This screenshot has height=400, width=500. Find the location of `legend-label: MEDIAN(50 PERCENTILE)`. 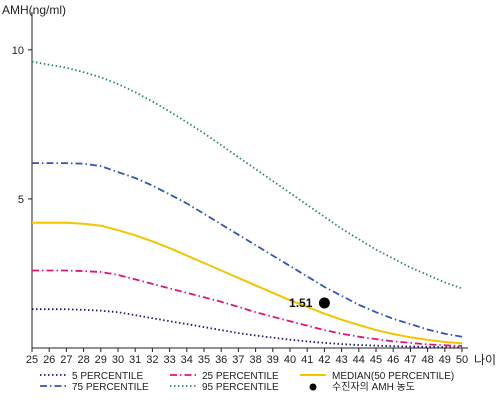

legend-label: MEDIAN(50 PERCENTILE) is located at coordinates (393, 376).